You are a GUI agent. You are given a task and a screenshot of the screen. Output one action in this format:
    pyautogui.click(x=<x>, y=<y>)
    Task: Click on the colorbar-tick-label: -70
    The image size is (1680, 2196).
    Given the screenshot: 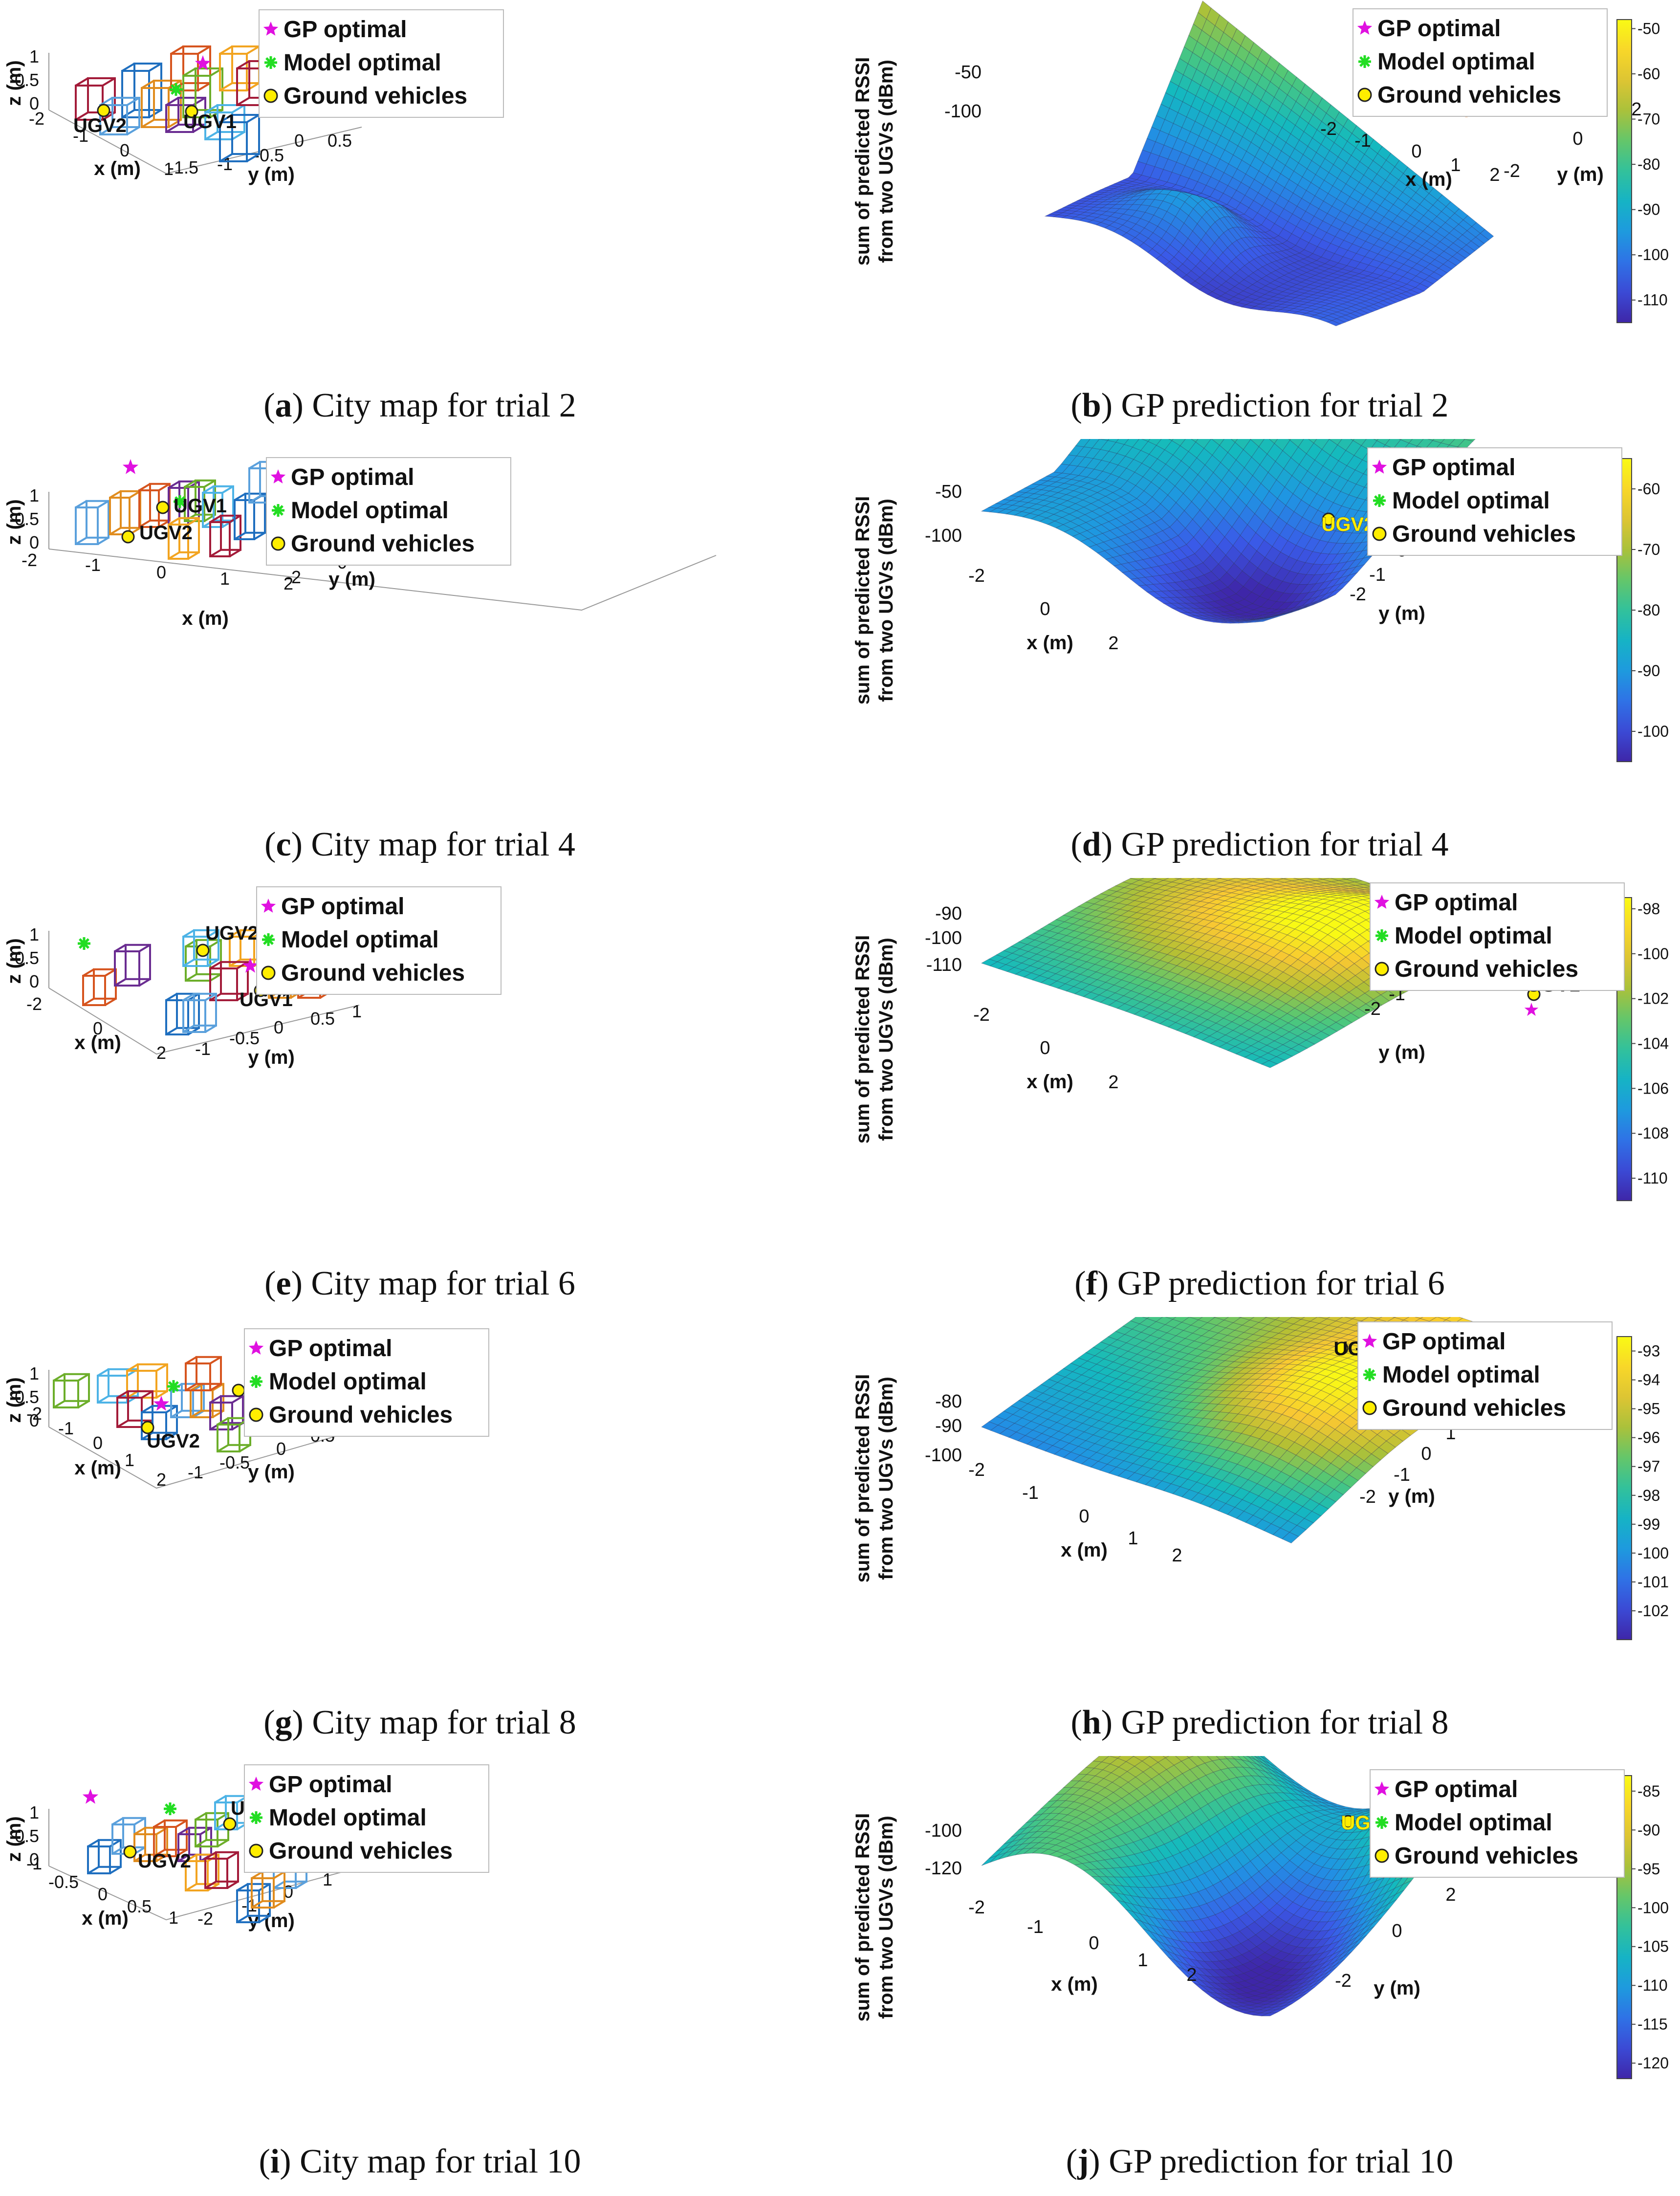 What is the action you would take?
    pyautogui.click(x=1648, y=549)
    